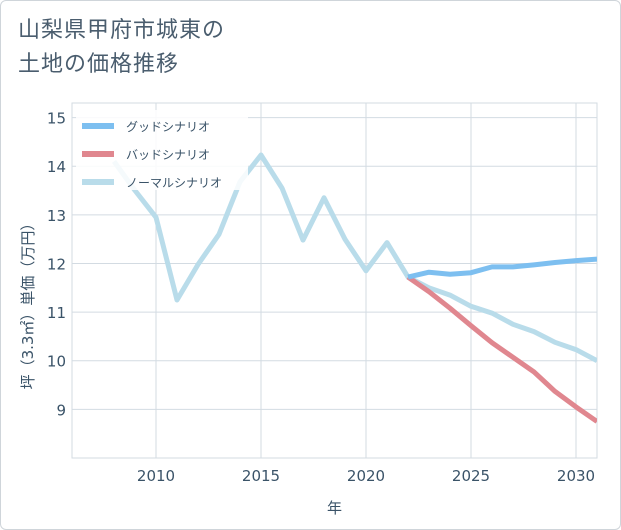 This screenshot has height=530, width=621. What do you see at coordinates (156, 476) in the screenshot?
I see `x-tick-label: 2010` at bounding box center [156, 476].